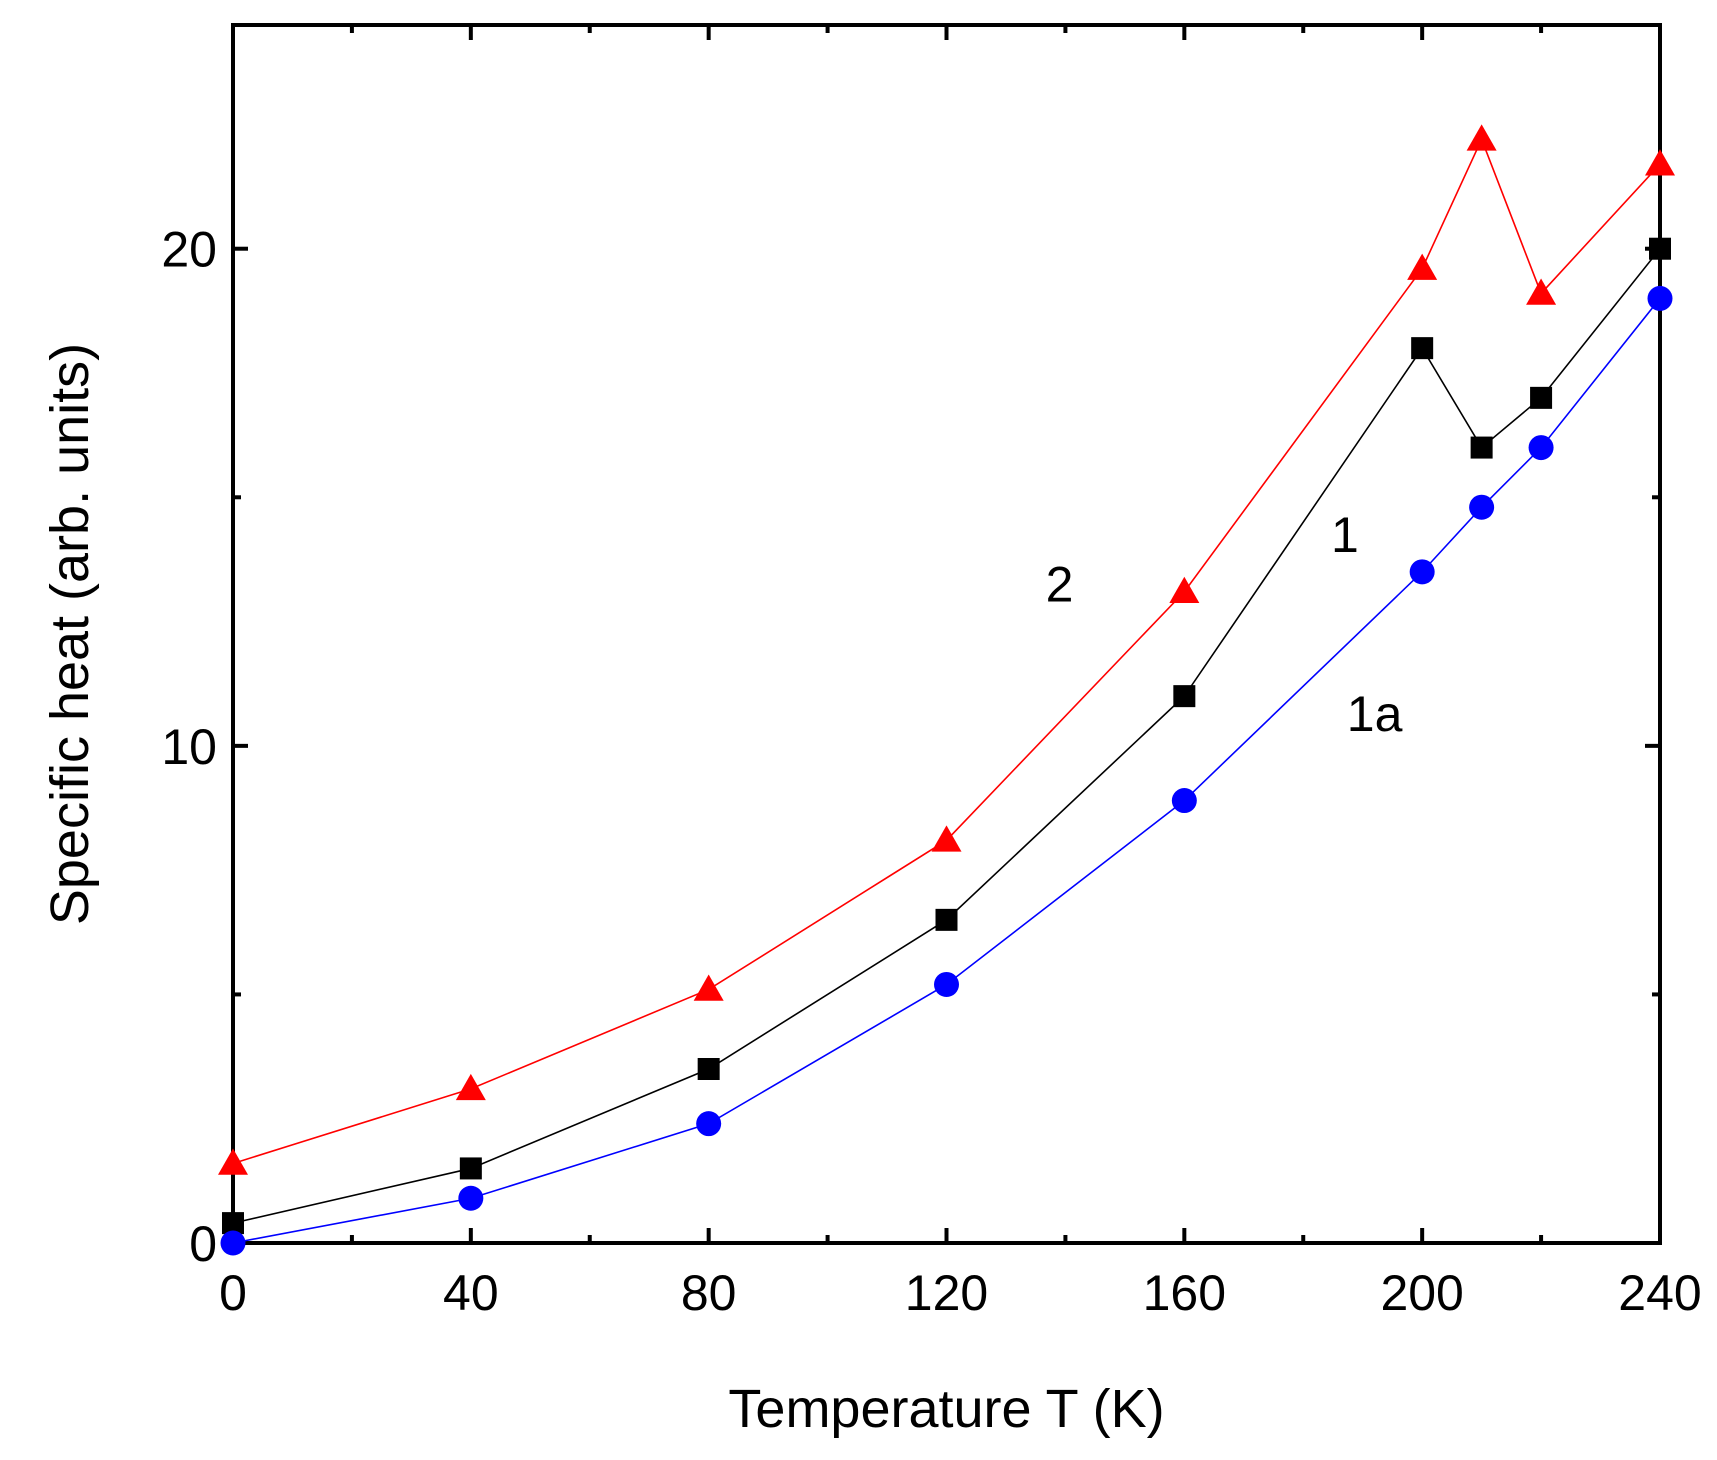 The width and height of the screenshot is (1717, 1460). Describe the element at coordinates (946, 1293) in the screenshot. I see `x-tick-label: 120` at that location.